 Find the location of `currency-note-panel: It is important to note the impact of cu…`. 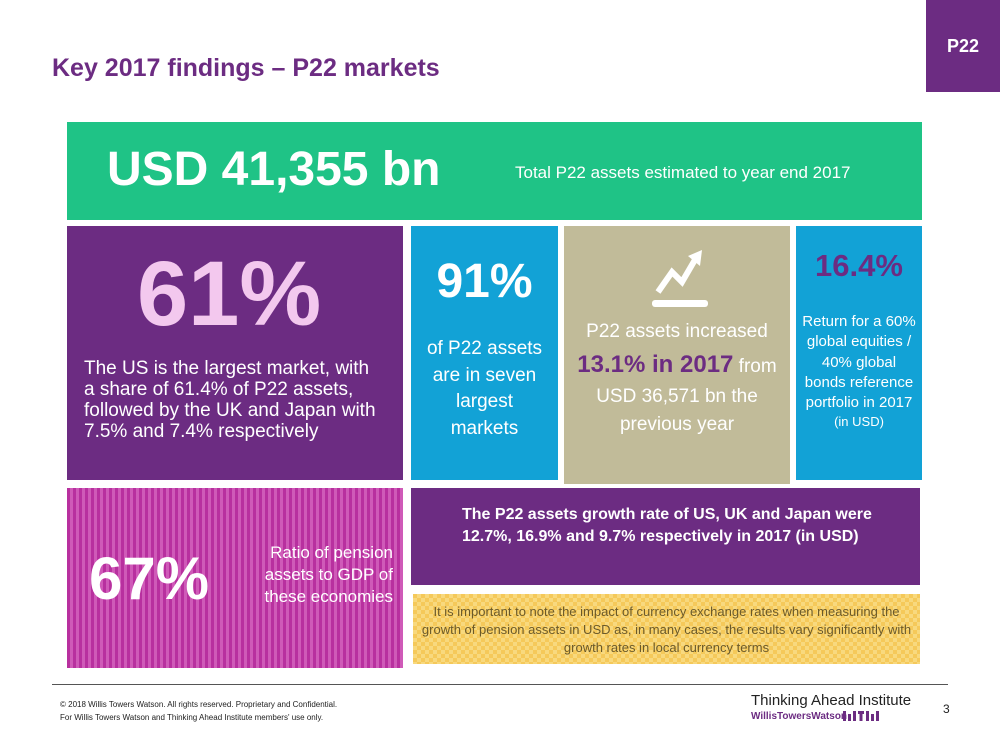

currency-note-panel: It is important to note the impact of cu… is located at coordinates (666, 629).